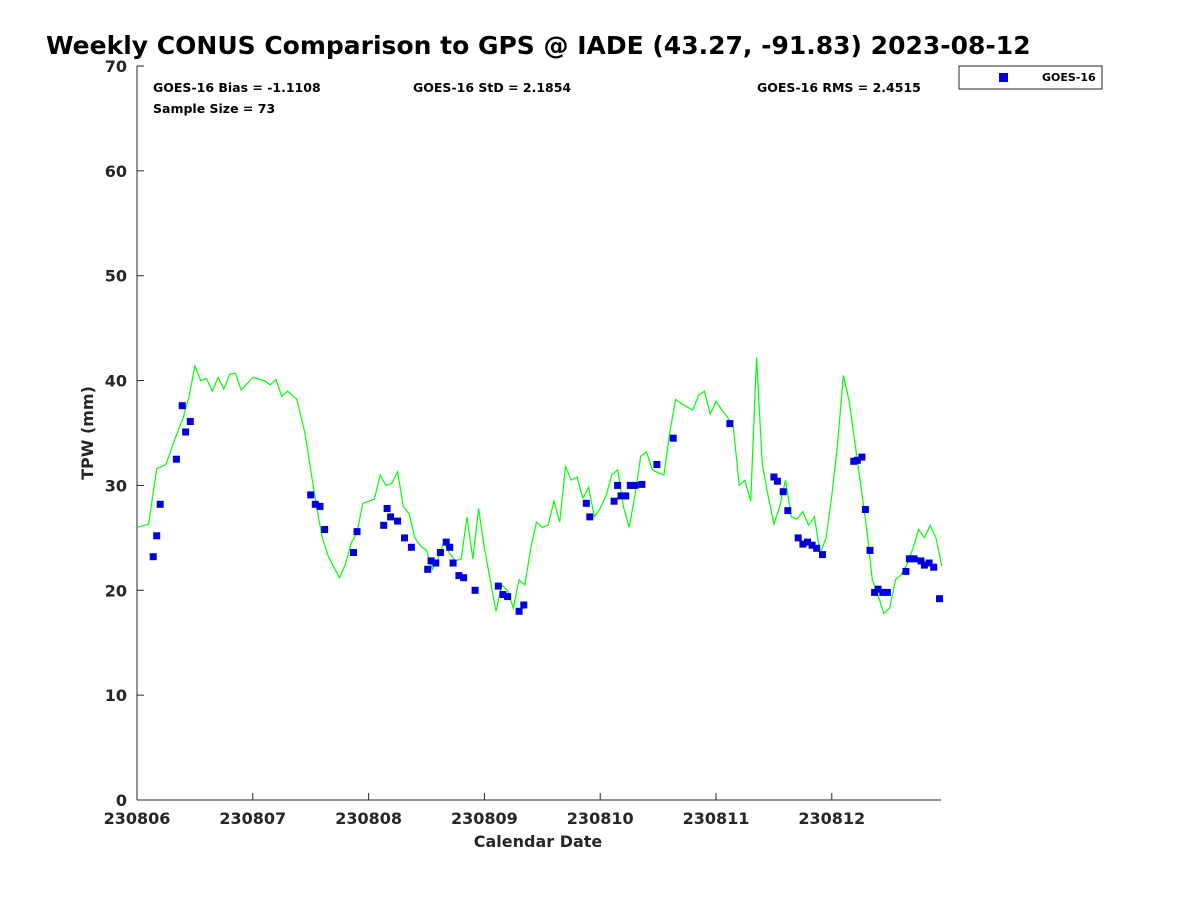  I want to click on sample-size-stat: Sample Size = 73, so click(214, 108).